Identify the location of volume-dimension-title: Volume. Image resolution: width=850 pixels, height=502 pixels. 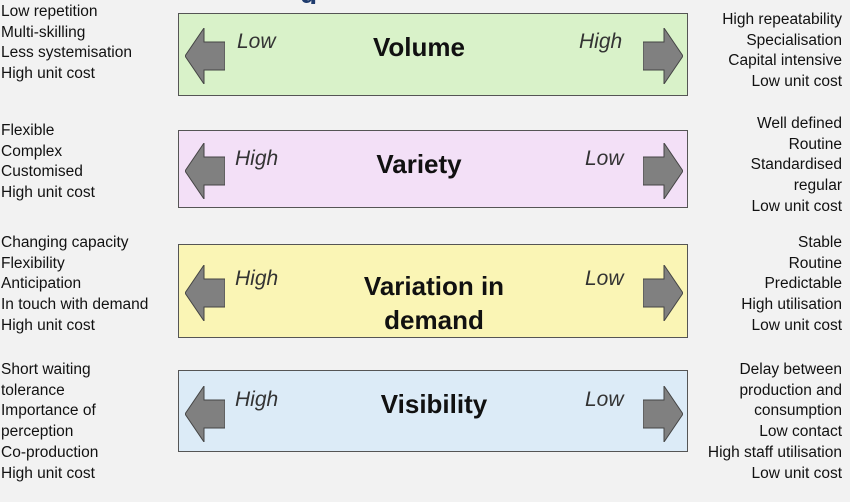
(419, 47).